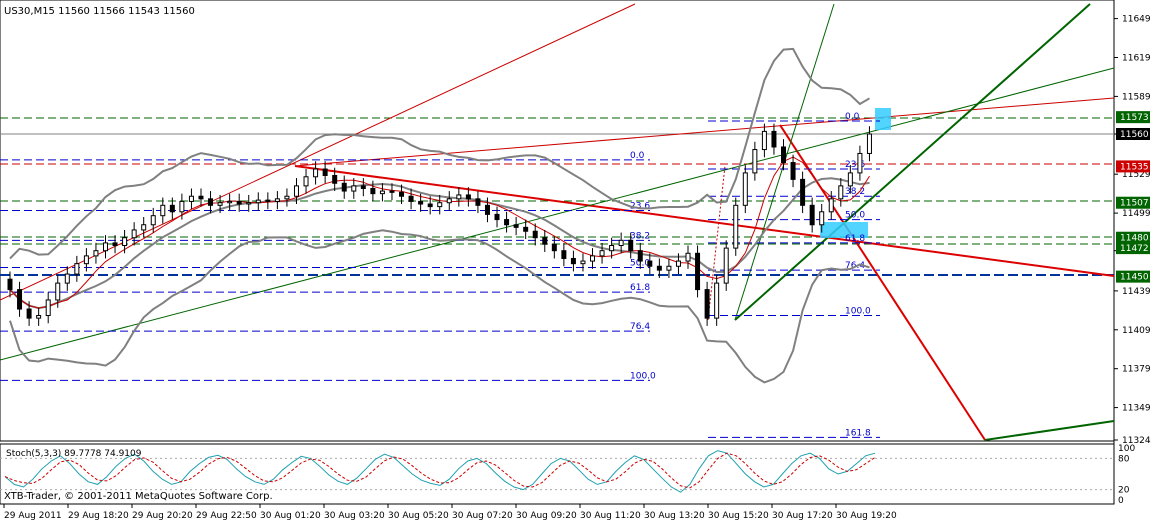  Describe the element at coordinates (866, 516) in the screenshot. I see `time-tick-label: 30 Aug 19:20` at that location.